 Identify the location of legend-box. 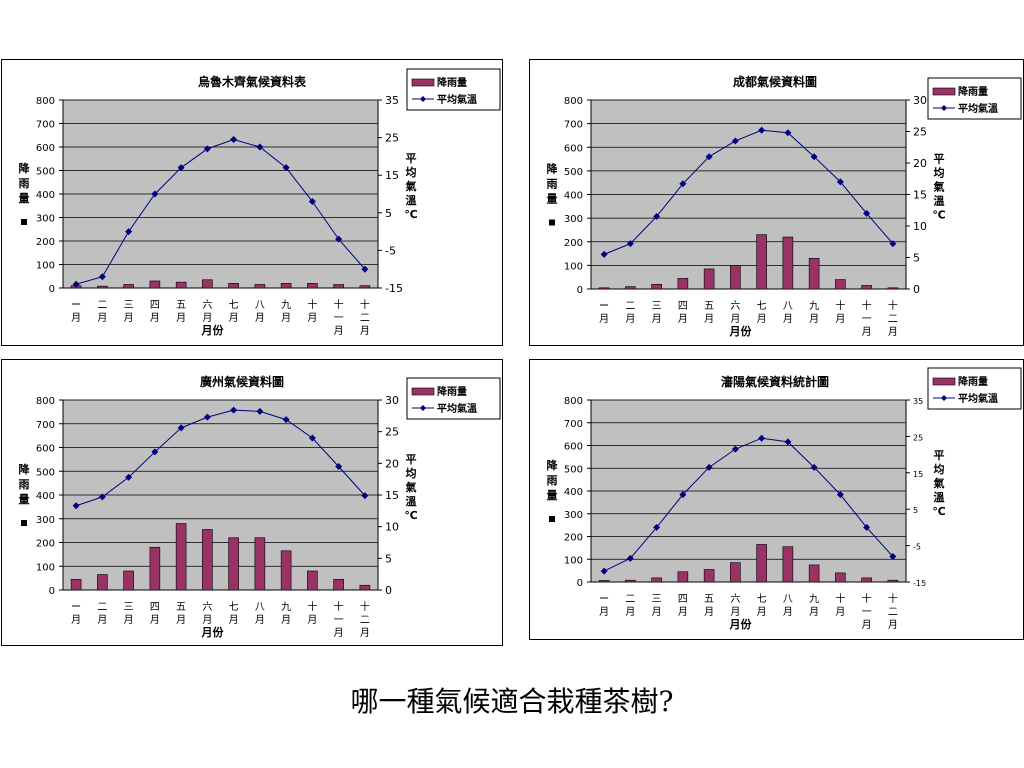
(974, 98).